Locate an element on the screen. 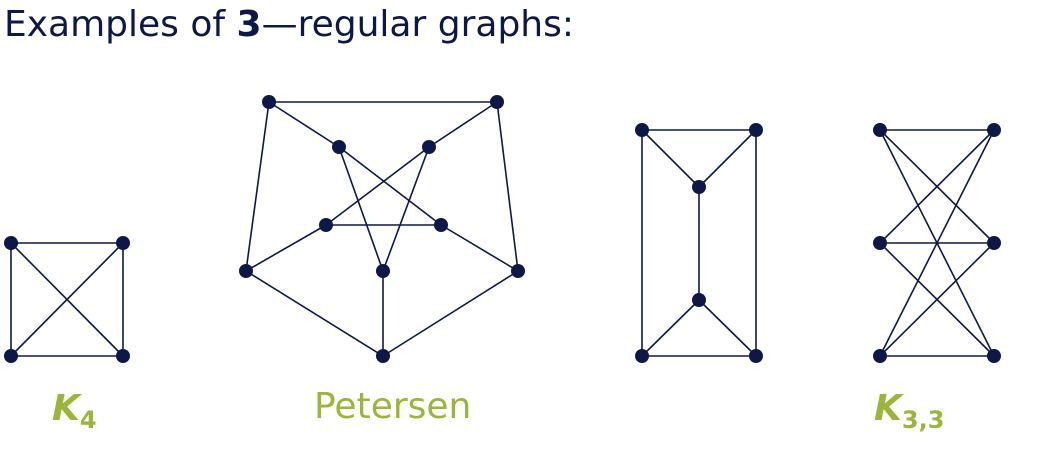  k33-vertex-r3 is located at coordinates (994, 356).